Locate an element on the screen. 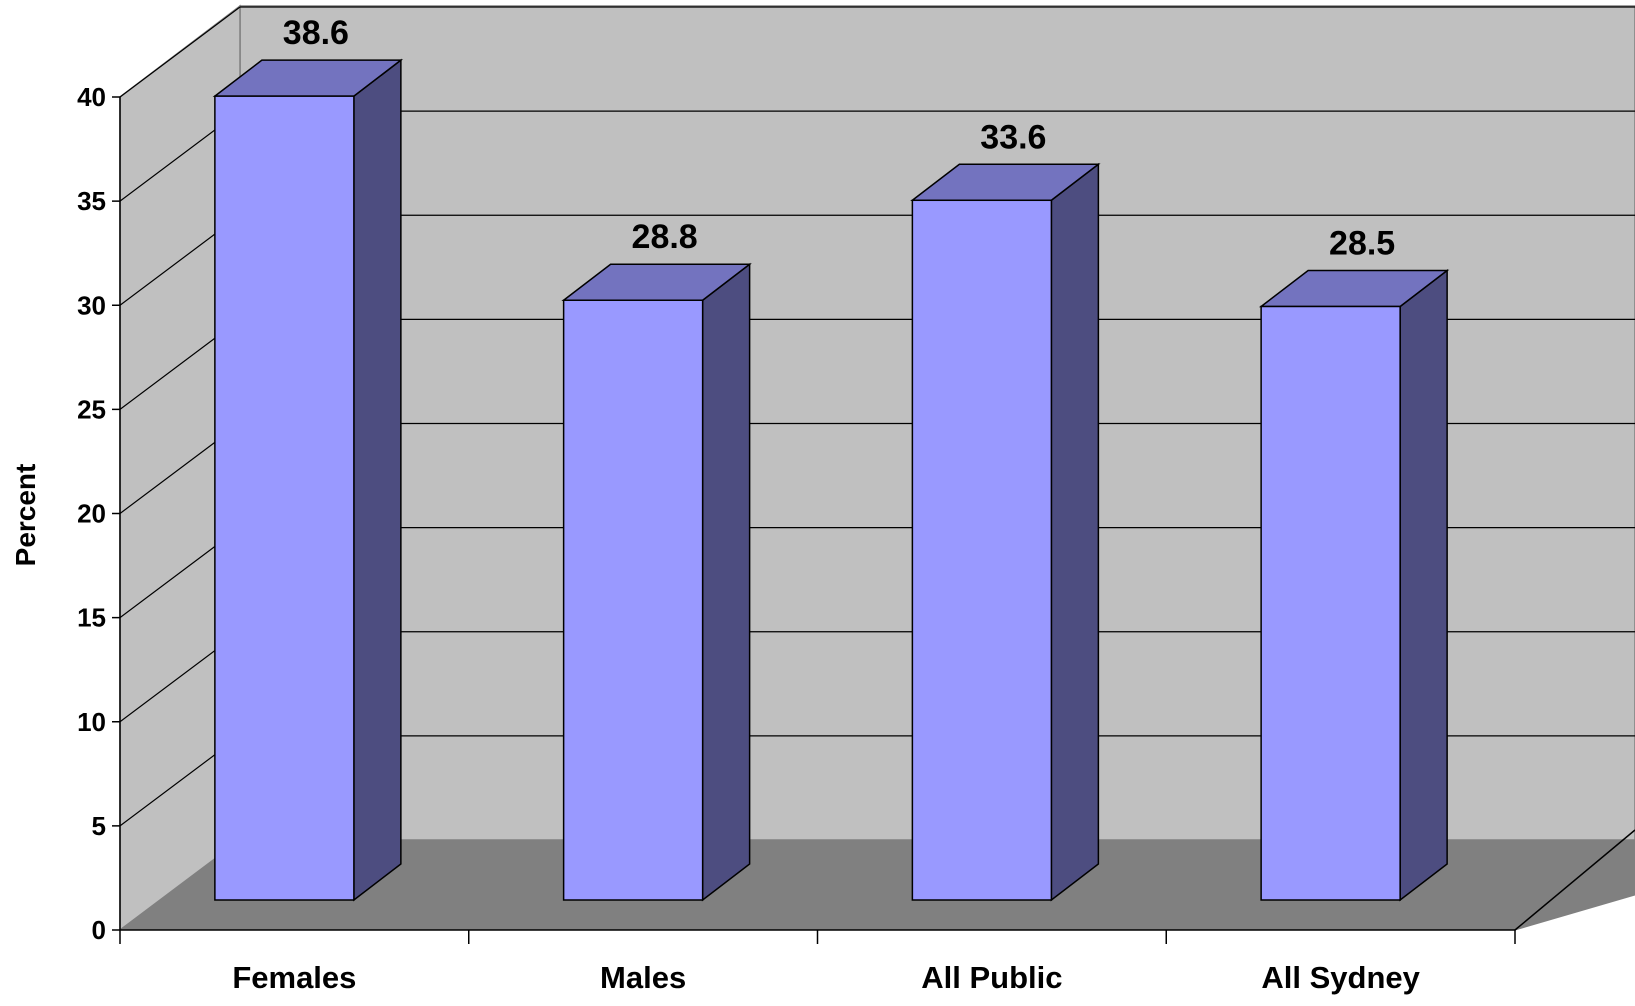  y-tick-label: 10 is located at coordinates (91, 722).